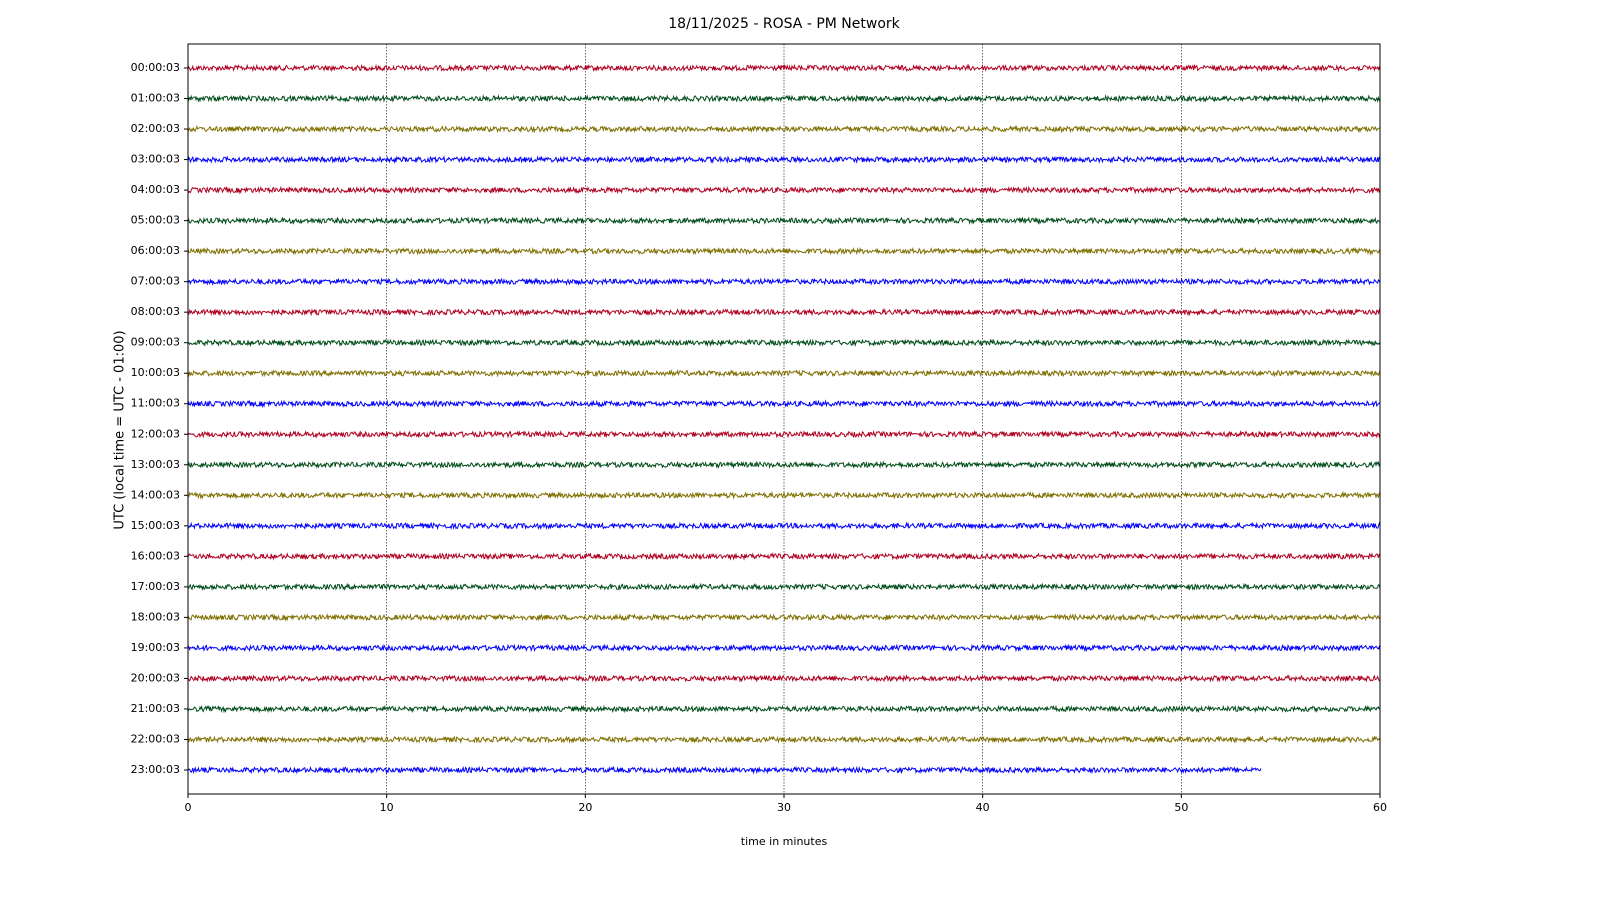 The height and width of the screenshot is (900, 1600). What do you see at coordinates (155, 555) in the screenshot?
I see `y-tick-label: 16:00:03` at bounding box center [155, 555].